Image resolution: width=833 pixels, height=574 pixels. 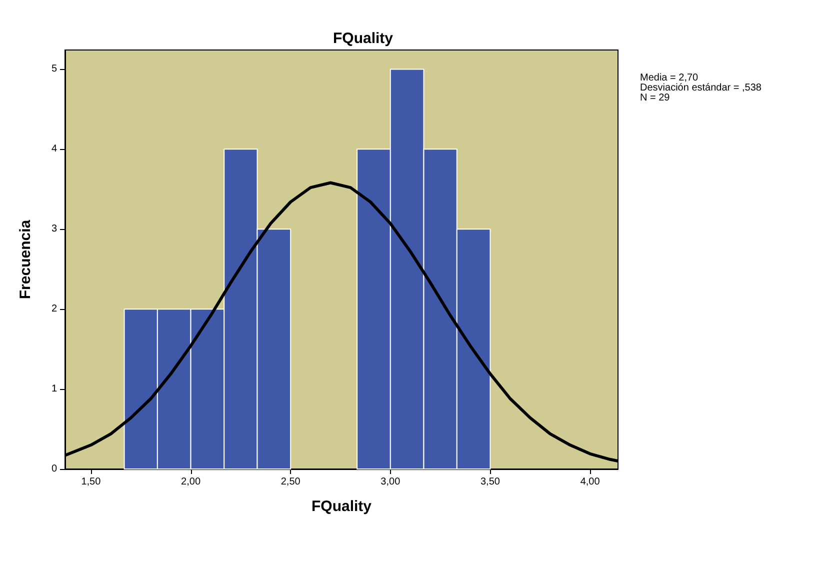 I want to click on x-tick-label: 3,50, so click(x=490, y=482).